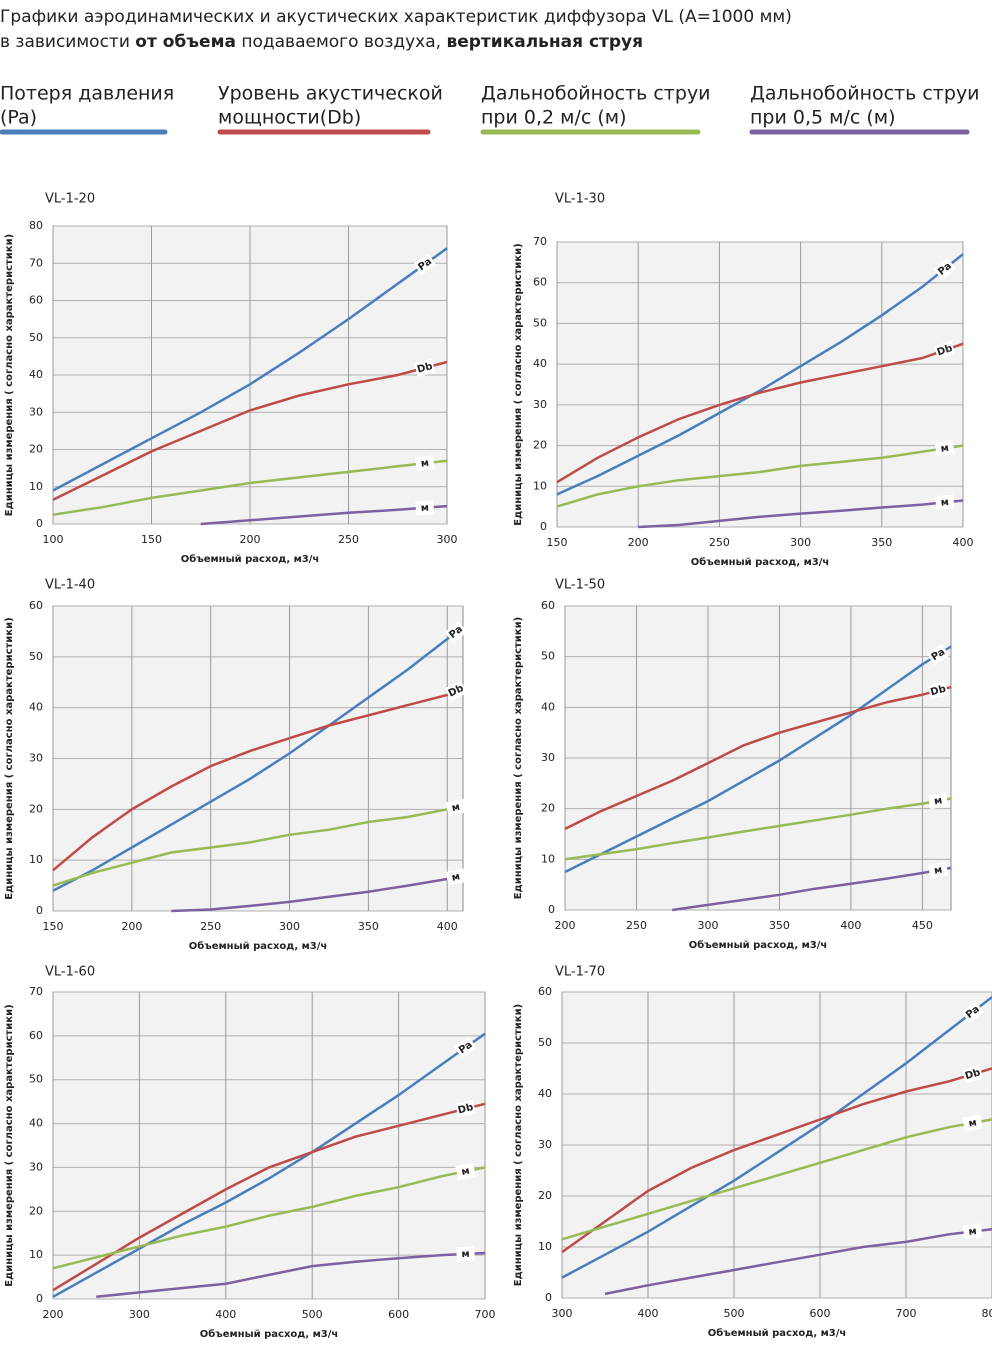 This screenshot has height=1362, width=992. Describe the element at coordinates (312, 1314) in the screenshot. I see `x-tick-label: 500` at that location.